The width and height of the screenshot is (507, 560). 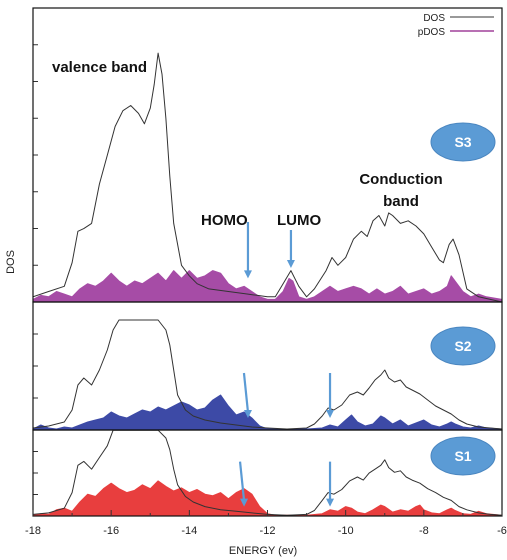 What do you see at coordinates (263, 551) in the screenshot?
I see `x-axis-title: ENERGY (ev)` at bounding box center [263, 551].